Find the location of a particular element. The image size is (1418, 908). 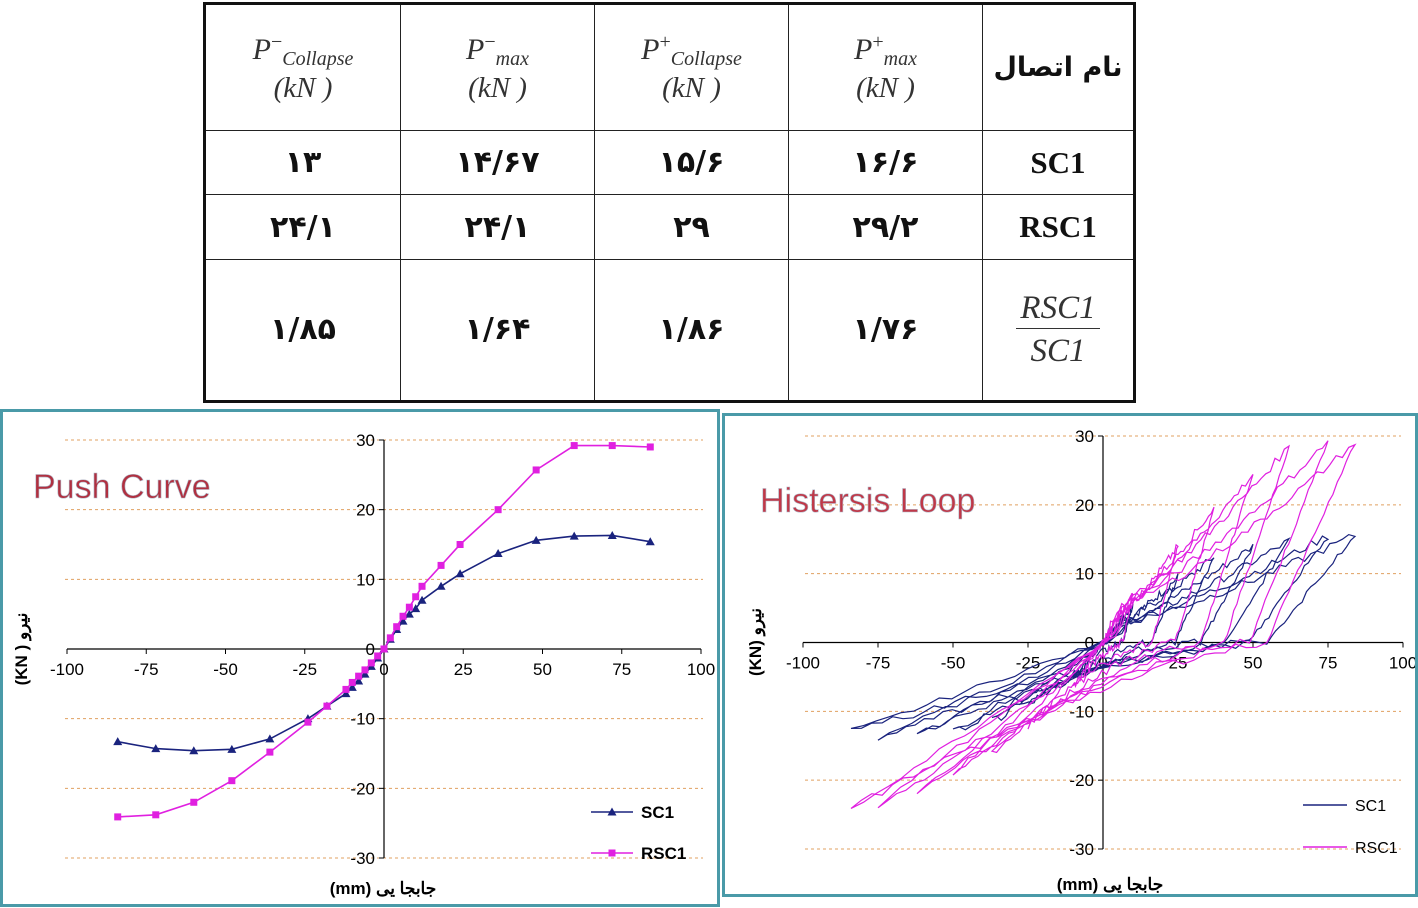

y-tick-label: 30 is located at coordinates (1084, 436).